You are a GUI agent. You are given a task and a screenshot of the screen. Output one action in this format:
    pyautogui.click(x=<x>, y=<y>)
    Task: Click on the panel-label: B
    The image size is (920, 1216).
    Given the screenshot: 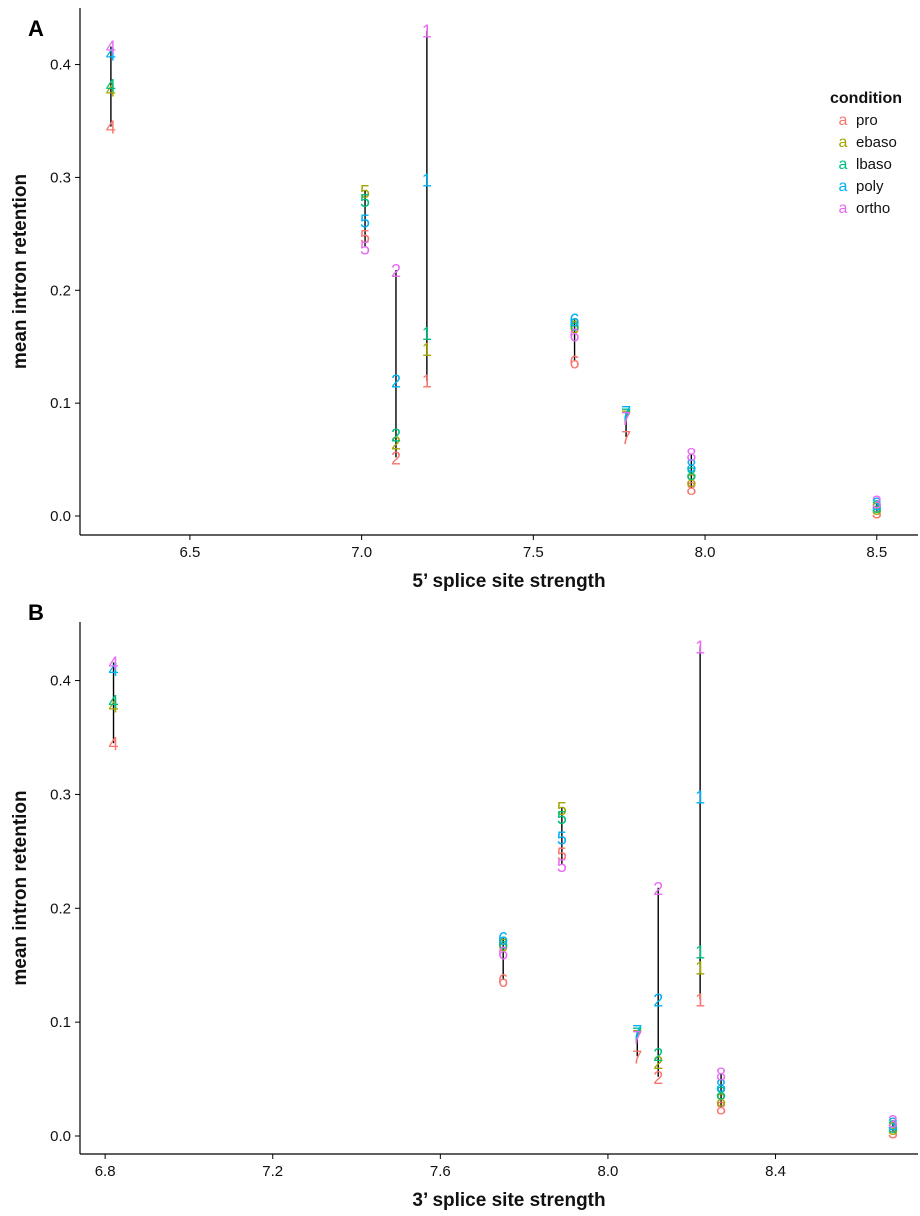 What is the action you would take?
    pyautogui.click(x=36, y=612)
    